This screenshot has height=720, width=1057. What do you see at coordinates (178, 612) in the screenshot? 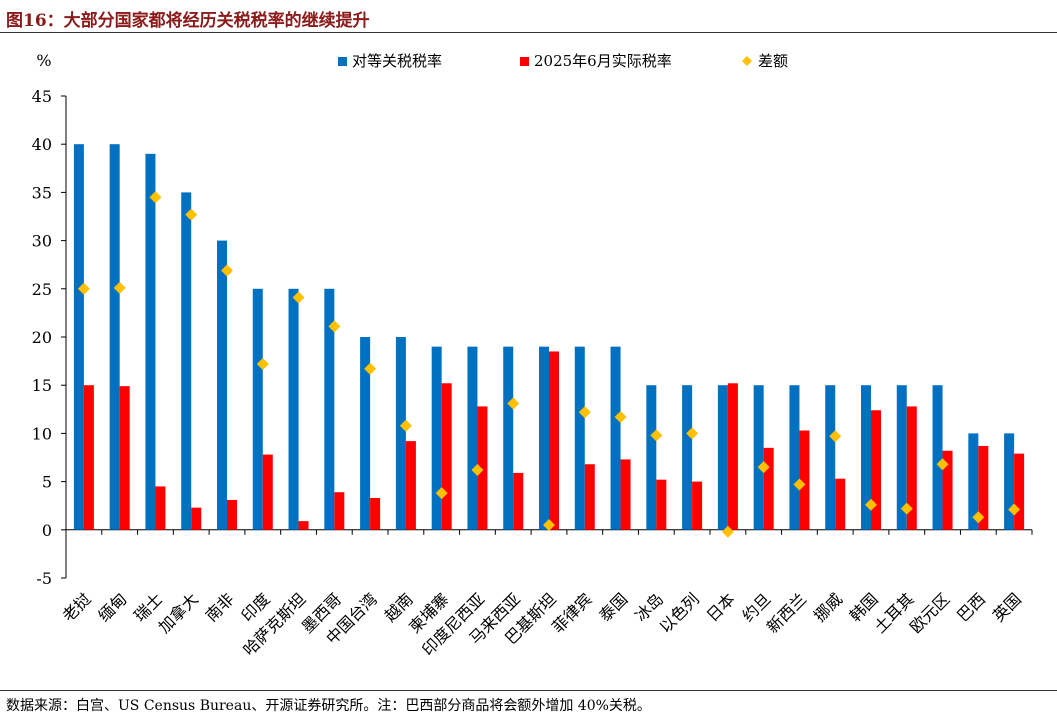
I see `x-tick-label: 加拿大` at bounding box center [178, 612].